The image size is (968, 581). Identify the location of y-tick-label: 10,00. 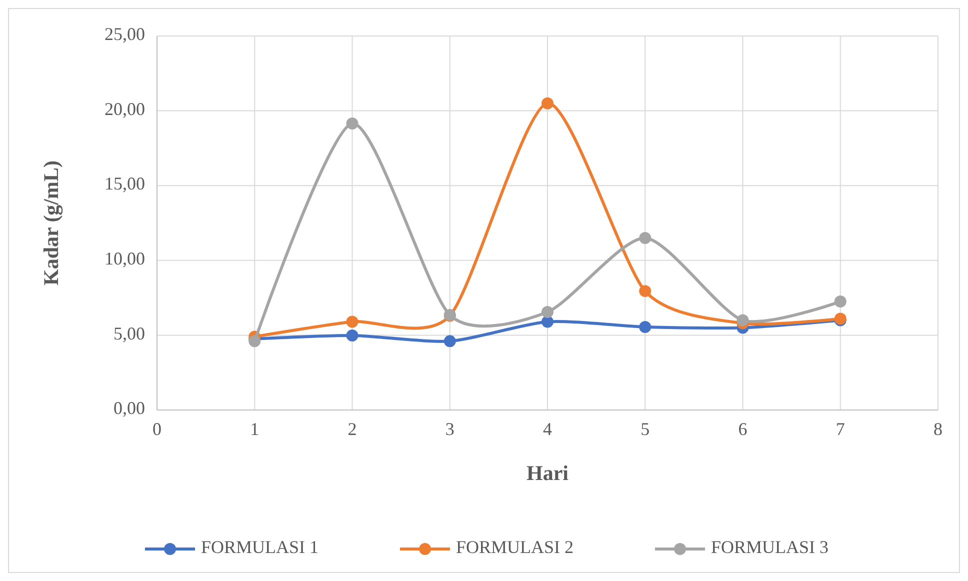
(124, 258).